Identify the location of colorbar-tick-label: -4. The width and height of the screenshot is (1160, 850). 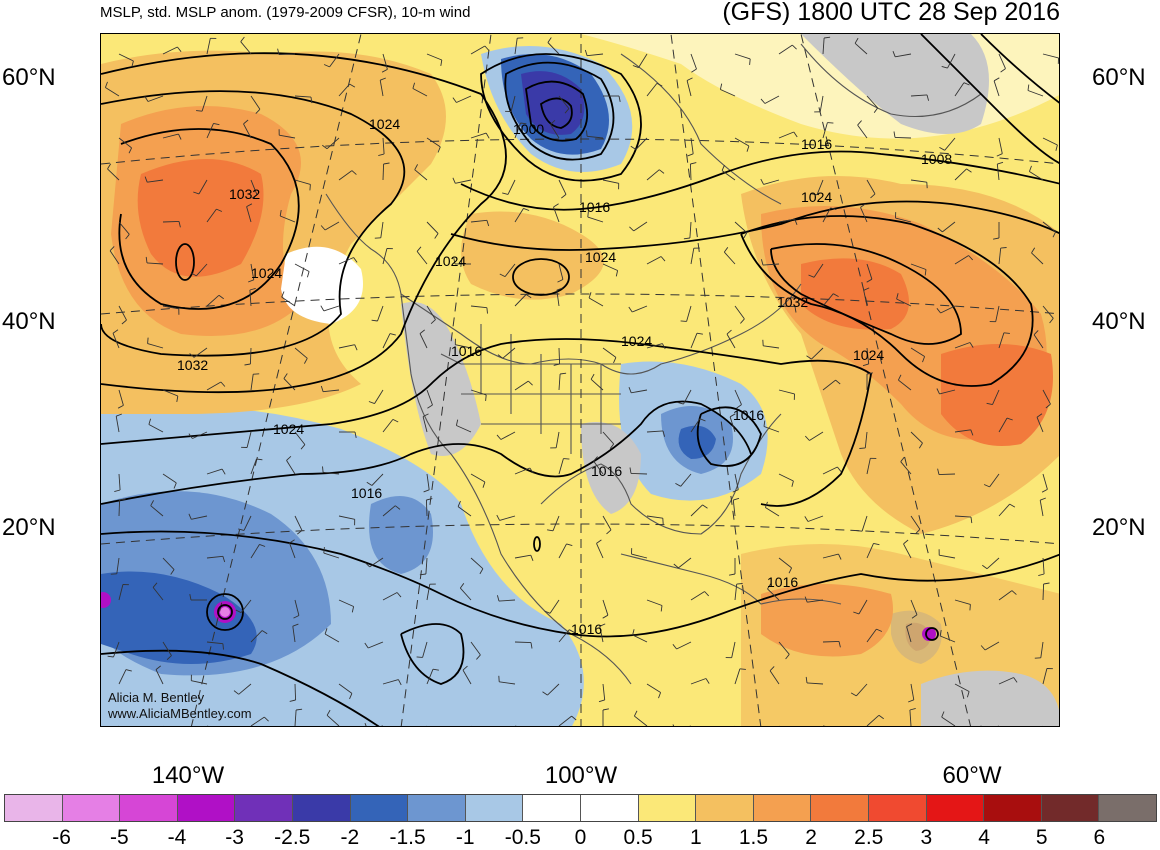
(177, 837).